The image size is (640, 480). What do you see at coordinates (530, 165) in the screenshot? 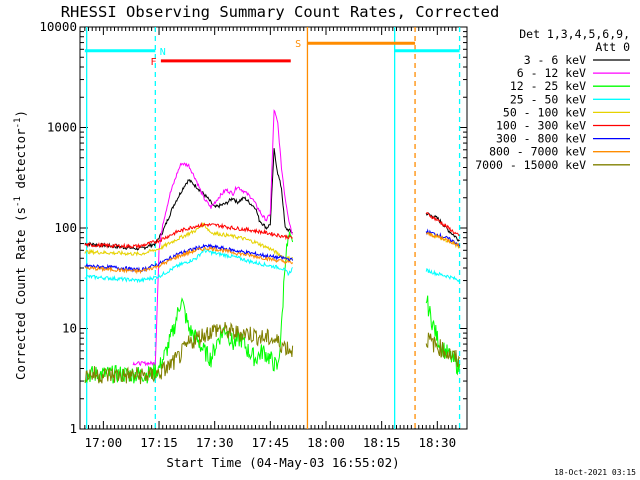
I see `legend-label: 7000 - 15000 keV` at bounding box center [530, 165].